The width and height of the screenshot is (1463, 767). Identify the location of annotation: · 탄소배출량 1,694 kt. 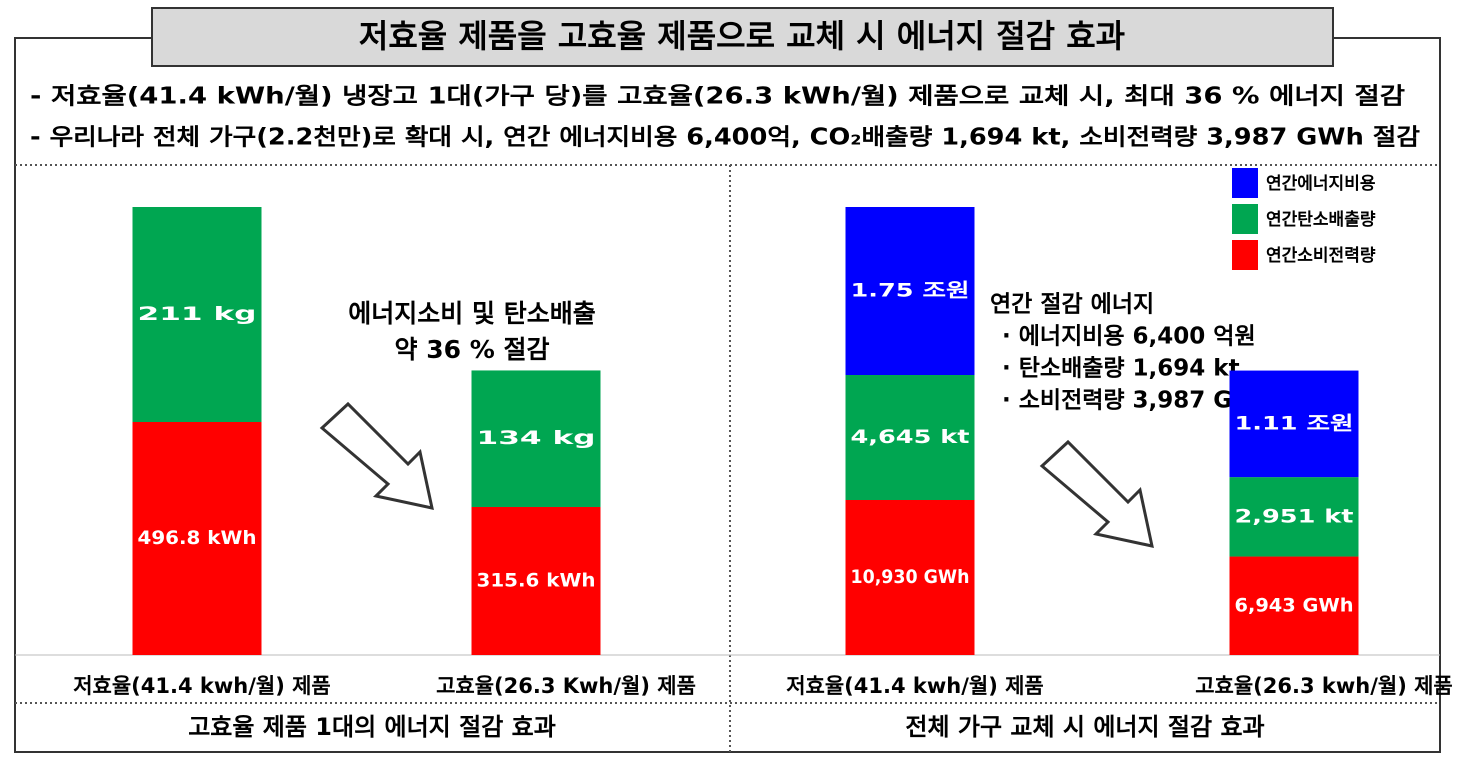
(1121, 369).